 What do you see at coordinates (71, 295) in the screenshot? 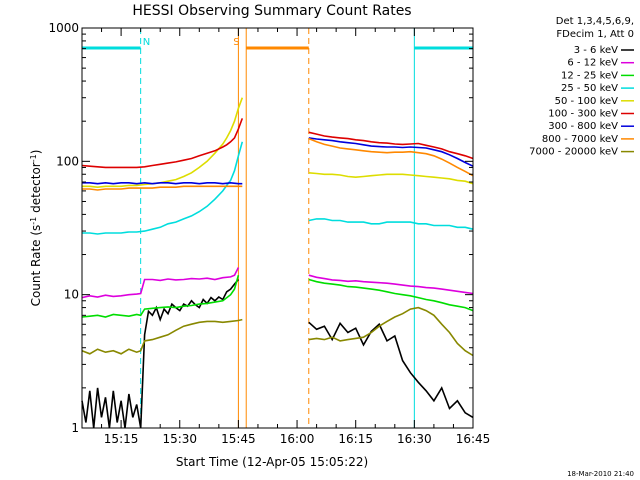
I see `y-tick-label: 10` at bounding box center [71, 295].